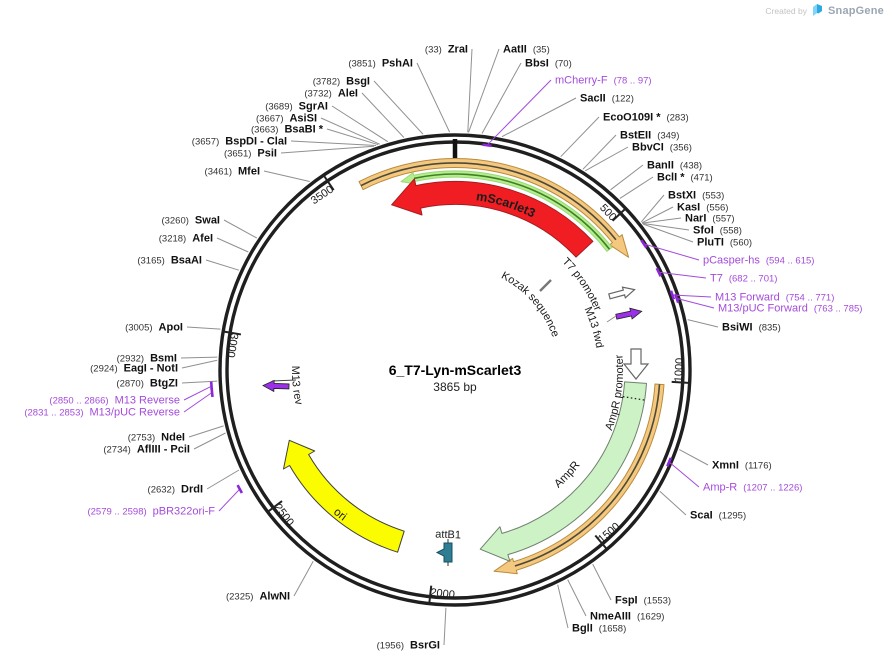  Describe the element at coordinates (102, 413) in the screenshot. I see `primer-label-M13/pUC Reverse: (2831 .. 2853) M13/pUC Reverse` at that location.